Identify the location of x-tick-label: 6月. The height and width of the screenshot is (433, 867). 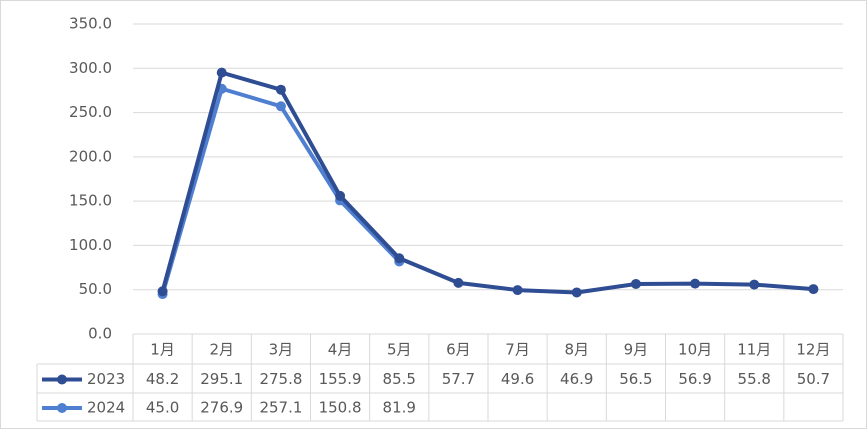
(458, 350).